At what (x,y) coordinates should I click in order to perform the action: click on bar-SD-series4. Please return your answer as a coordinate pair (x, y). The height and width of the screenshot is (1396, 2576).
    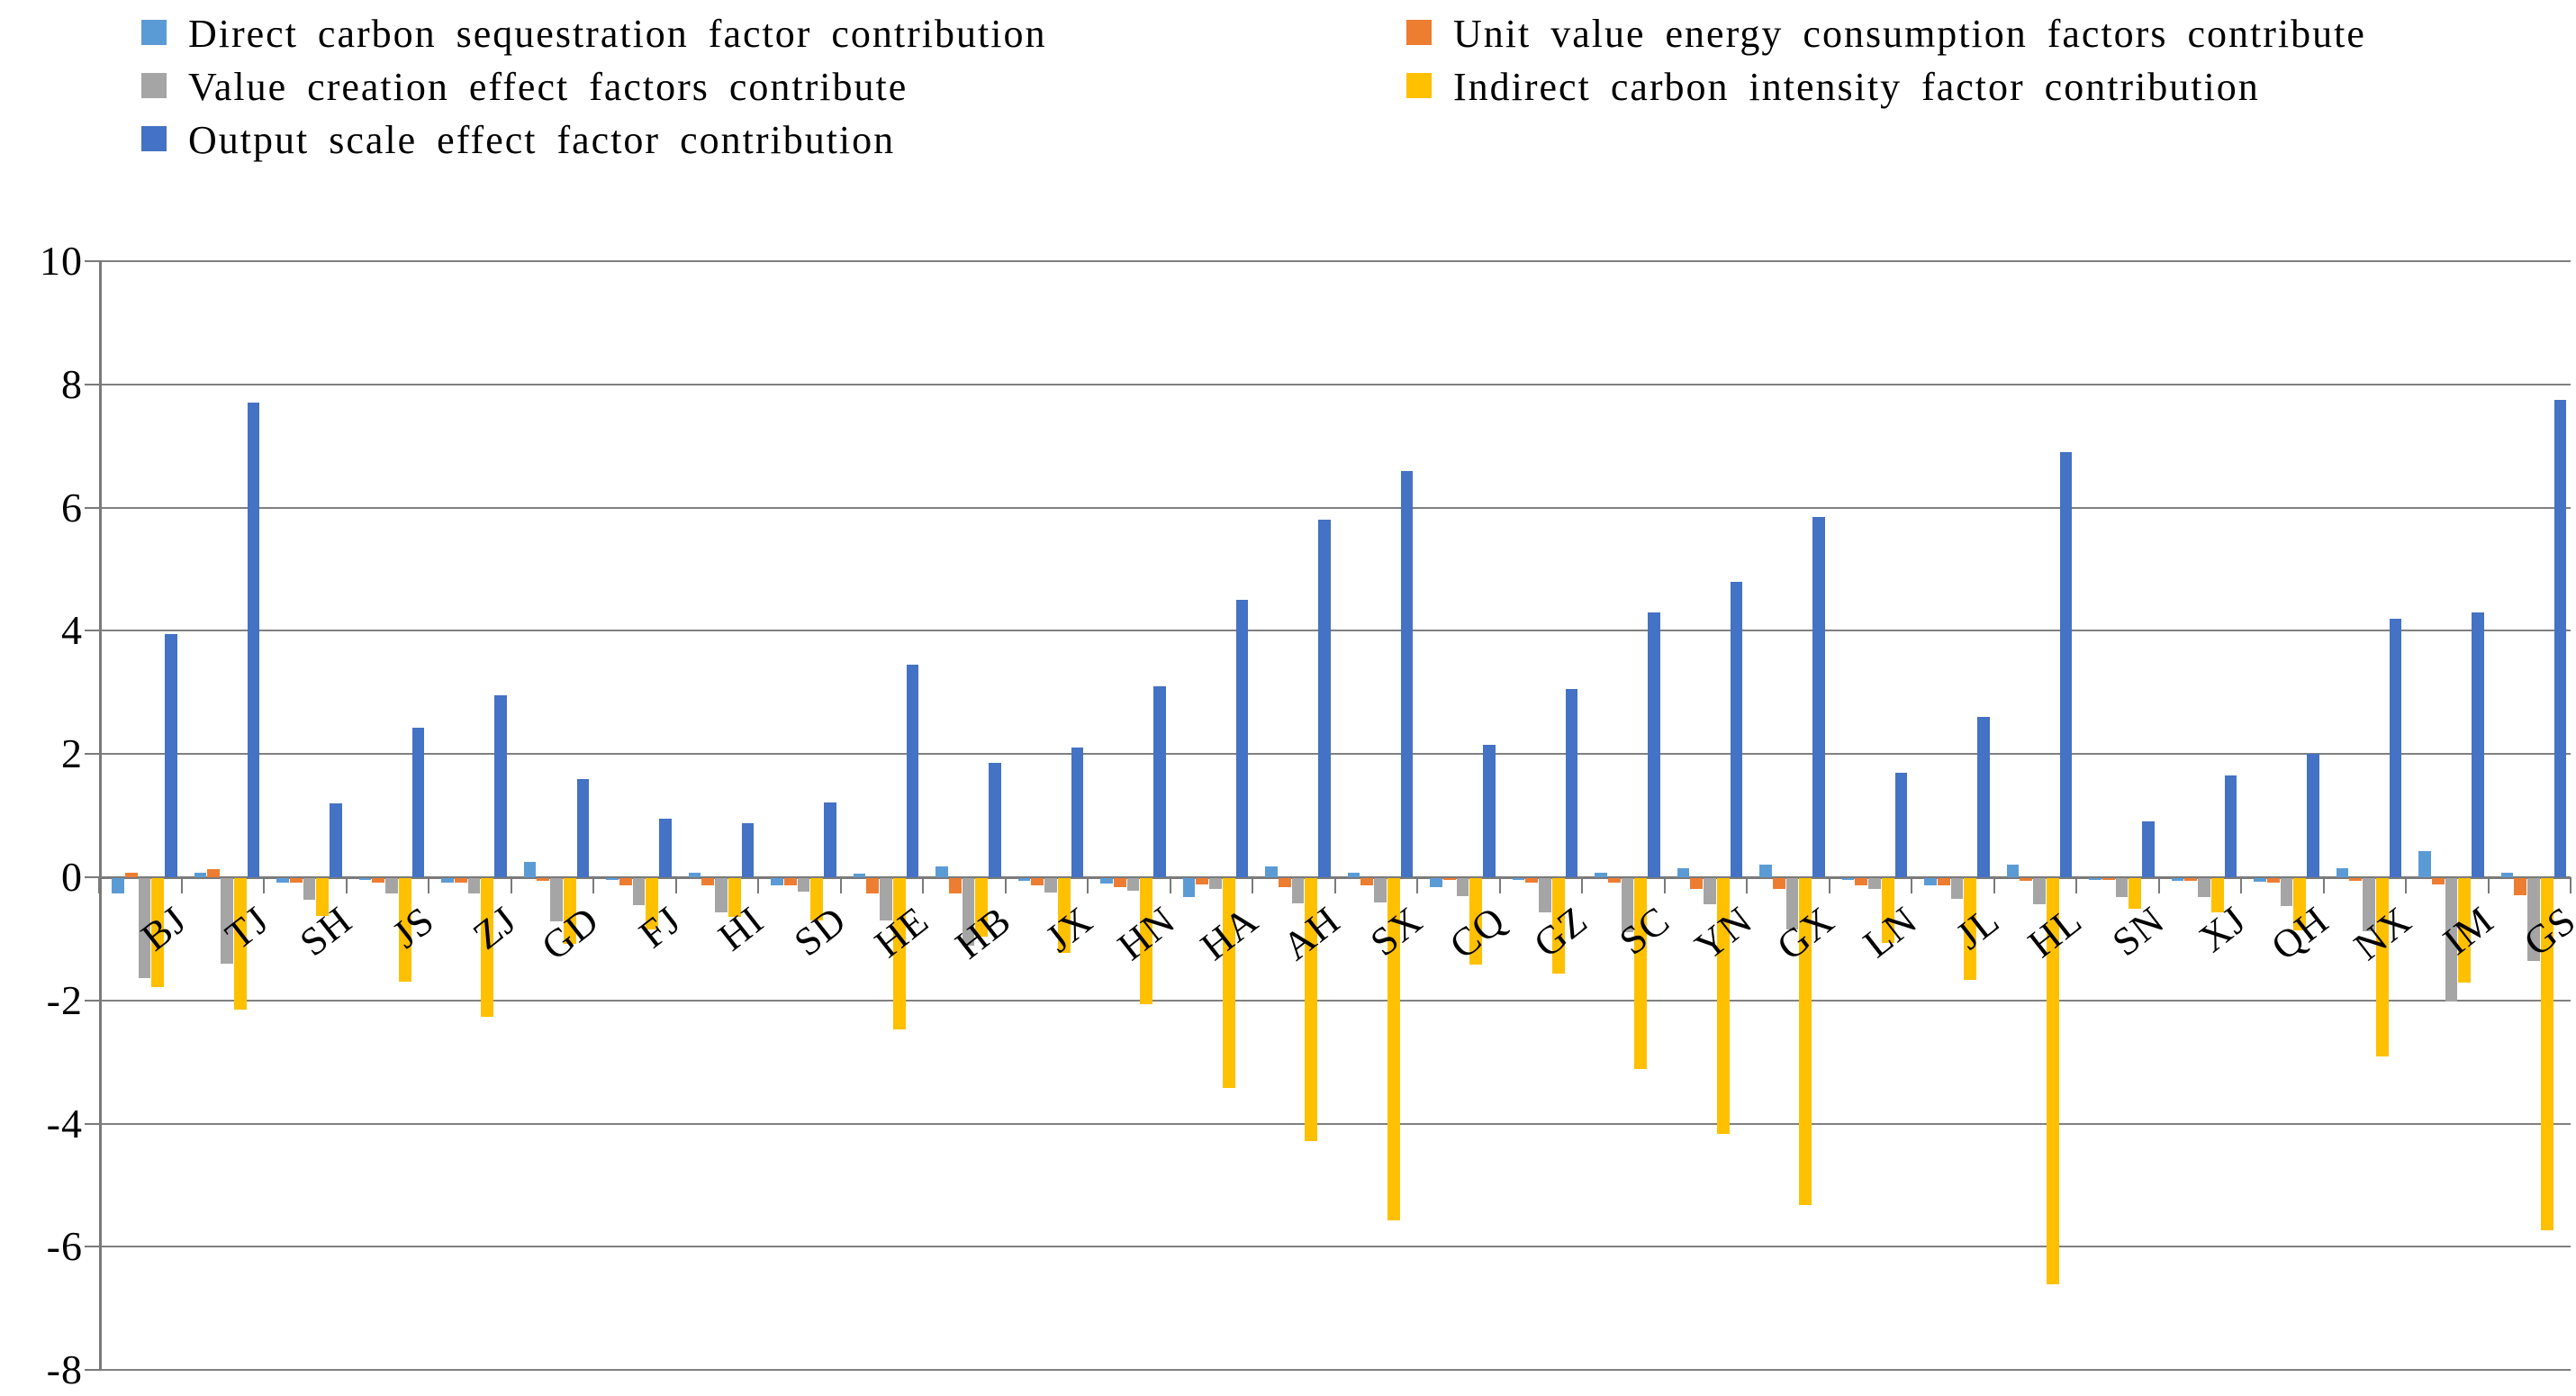
    Looking at the image, I should click on (817, 899).